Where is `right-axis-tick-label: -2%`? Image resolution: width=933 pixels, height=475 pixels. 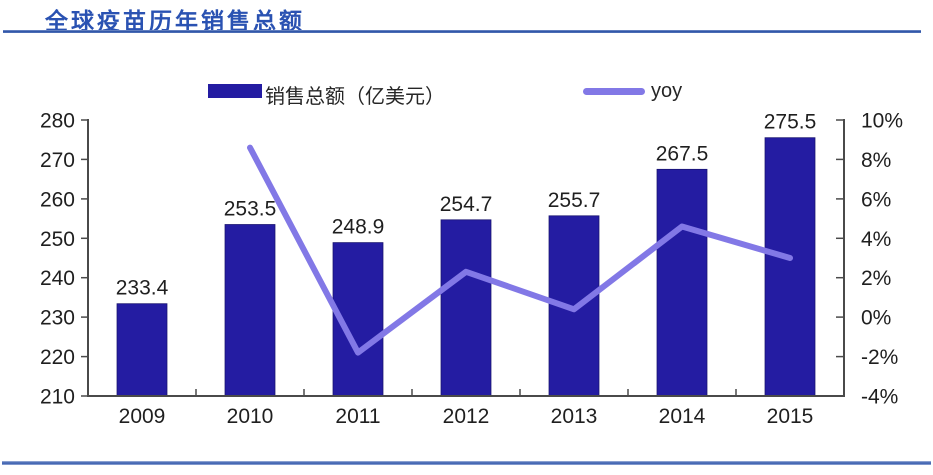
right-axis-tick-label: -2% is located at coordinates (879, 357).